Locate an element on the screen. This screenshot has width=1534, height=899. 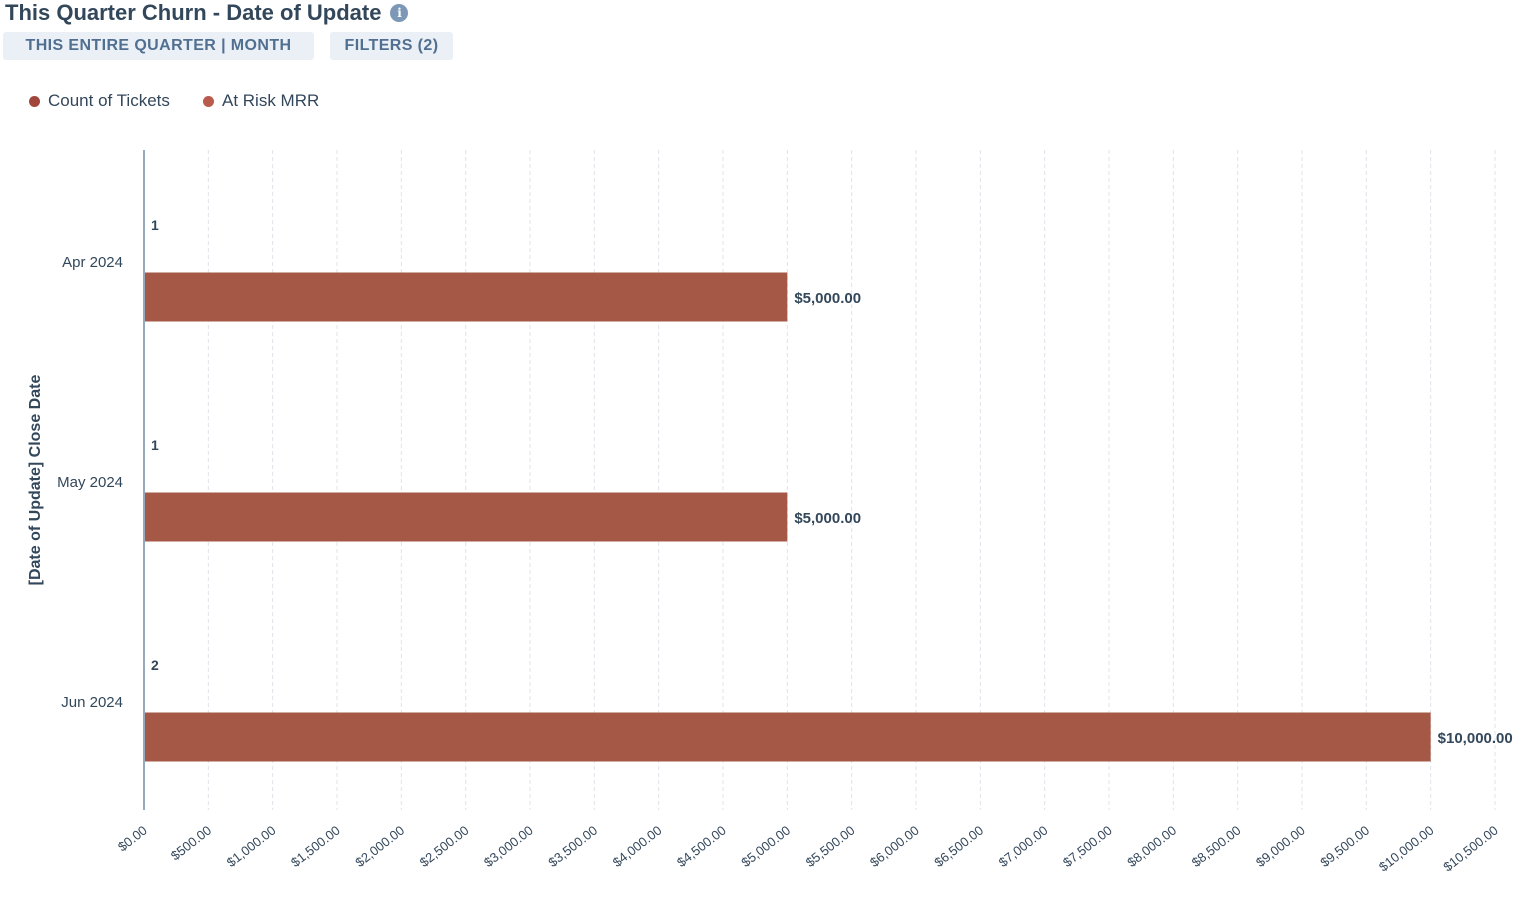
x-tick-label: $9,000.00 is located at coordinates (1280, 846).